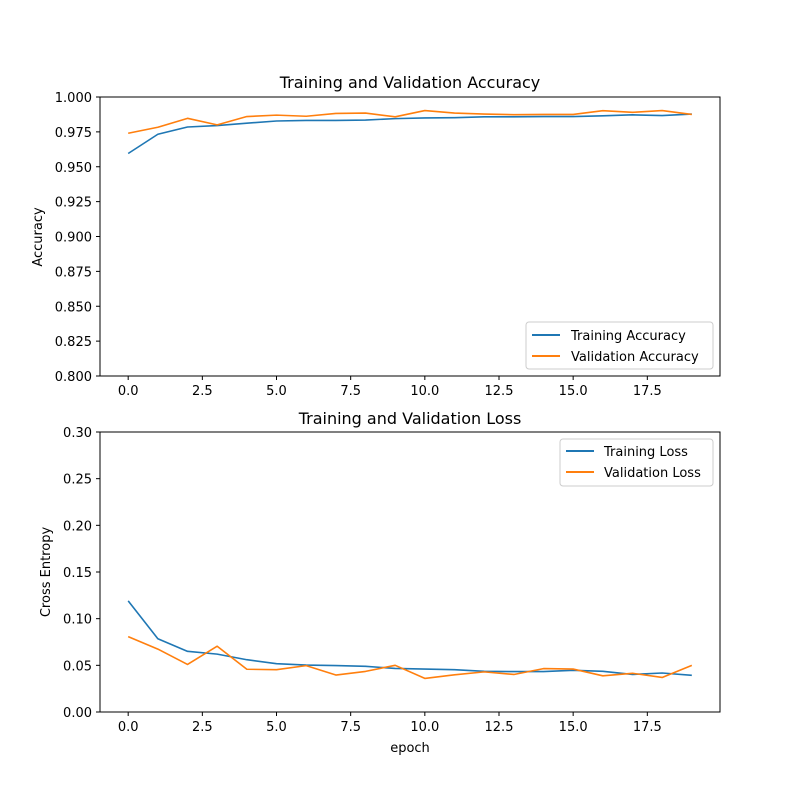 The height and width of the screenshot is (800, 800). What do you see at coordinates (77, 573) in the screenshot?
I see `loss-y-tick-label: 0.15` at bounding box center [77, 573].